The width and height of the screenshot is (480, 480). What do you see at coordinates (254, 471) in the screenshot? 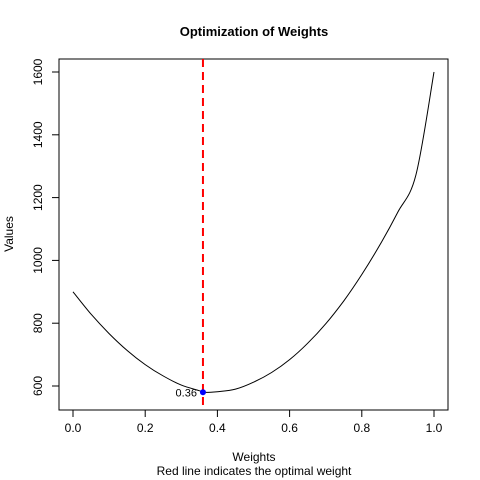
I see `chart-caption: Red line indicates the optimal weight` at bounding box center [254, 471].